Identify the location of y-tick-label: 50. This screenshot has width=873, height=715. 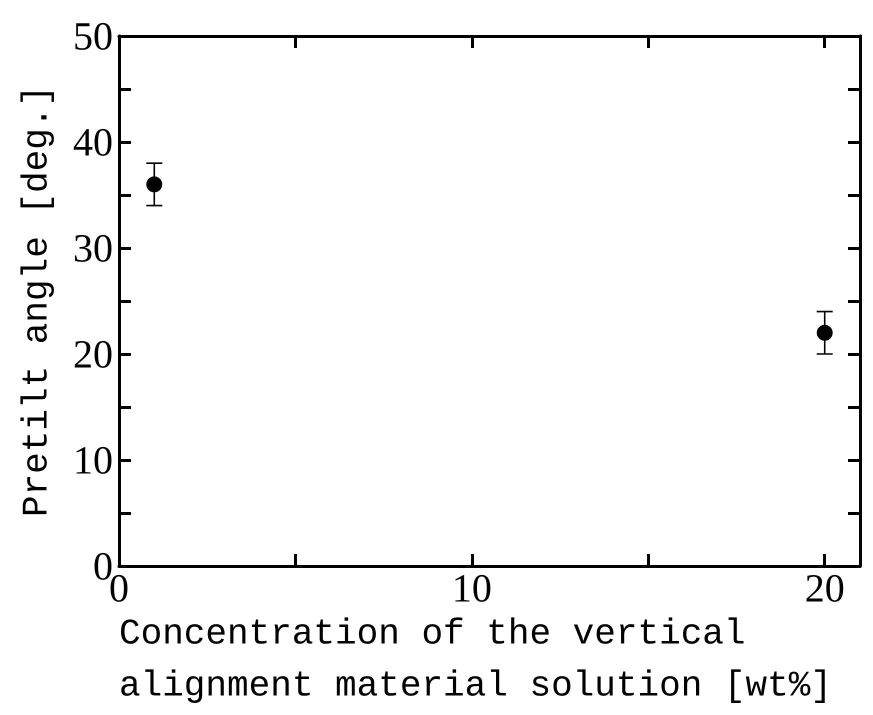
(93, 36).